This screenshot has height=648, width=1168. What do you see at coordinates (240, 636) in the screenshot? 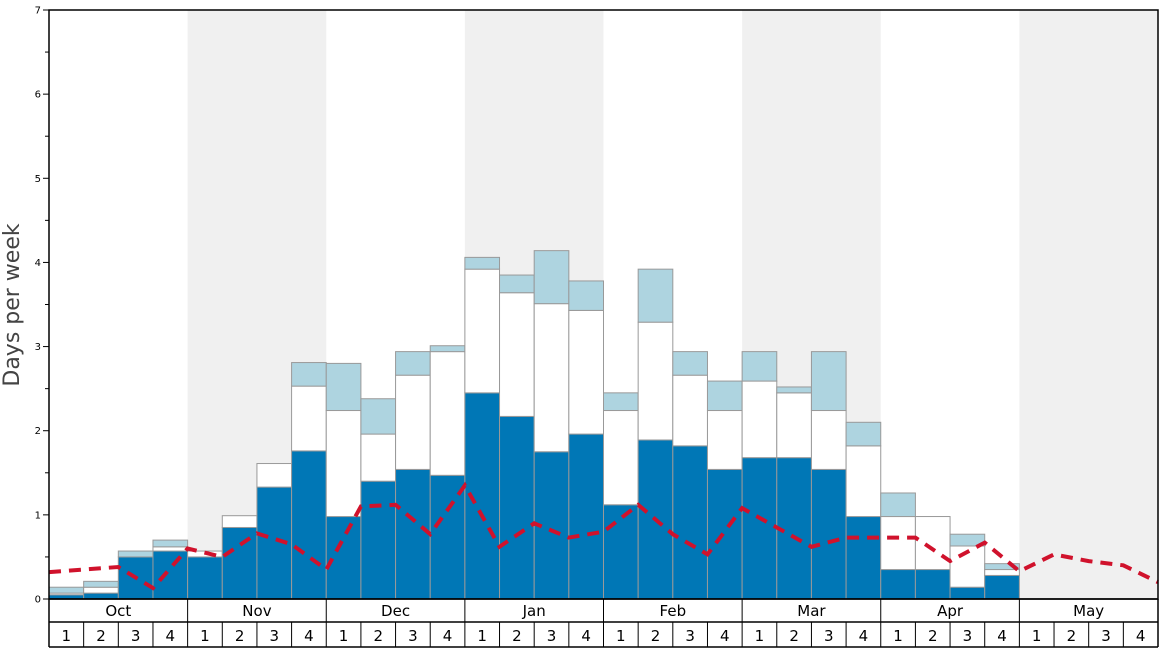
I see `week-label-nov-2: 2` at bounding box center [240, 636].